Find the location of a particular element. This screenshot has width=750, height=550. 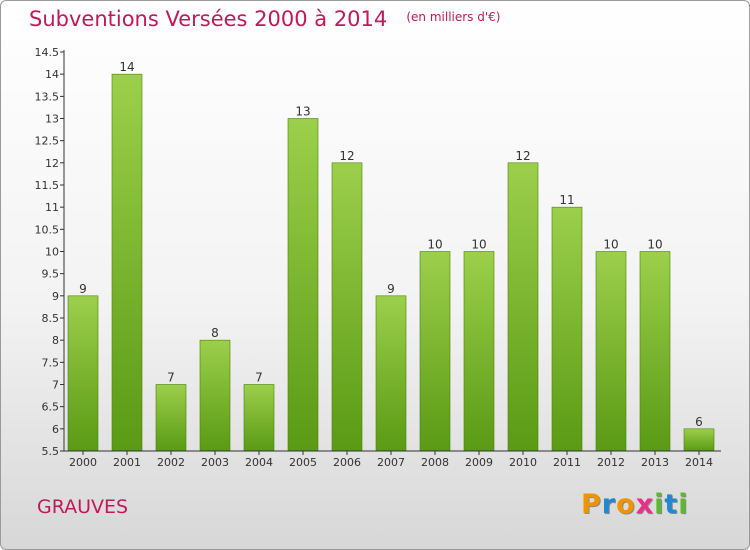

x-tick-label-2012: 2012 is located at coordinates (611, 462).